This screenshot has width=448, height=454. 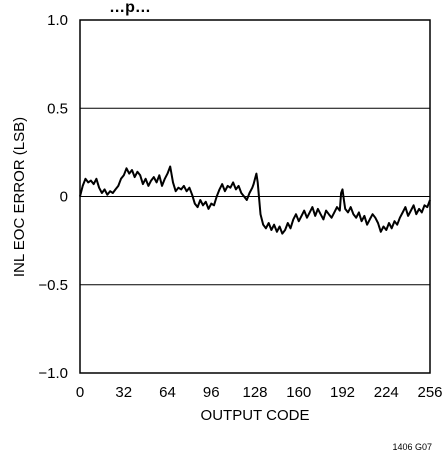 What do you see at coordinates (412, 447) in the screenshot?
I see `figure-code: 1406 G07` at bounding box center [412, 447].